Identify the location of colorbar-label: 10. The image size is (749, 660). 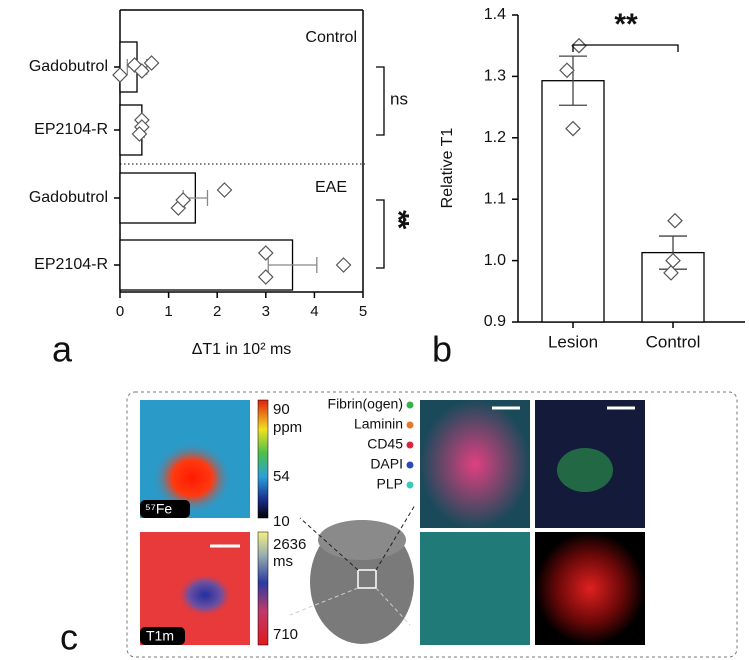
(281, 521).